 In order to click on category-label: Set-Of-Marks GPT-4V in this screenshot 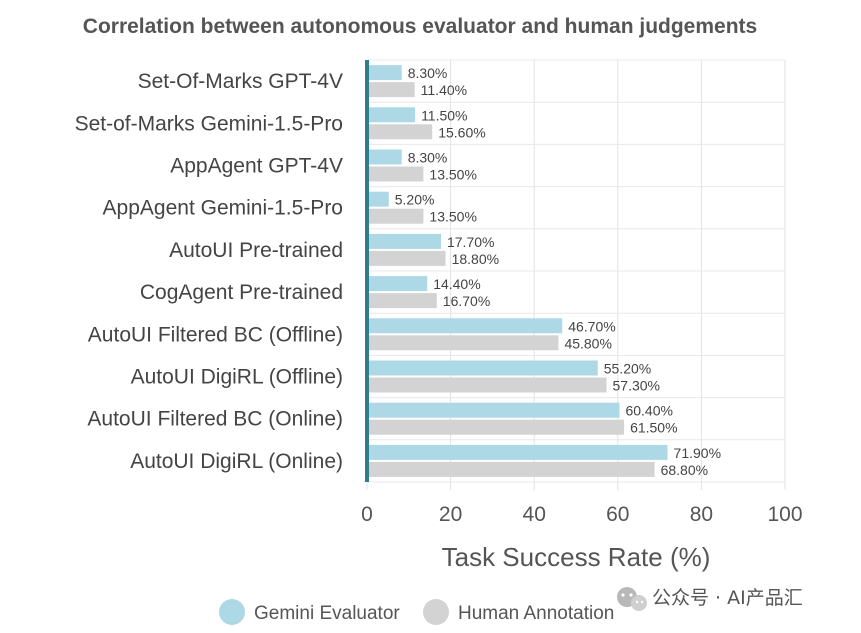, I will do `click(240, 81)`.